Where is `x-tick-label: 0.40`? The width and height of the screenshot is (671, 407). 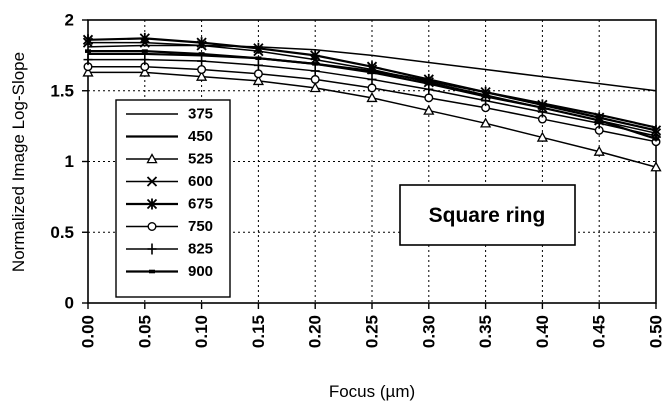 x-tick-label: 0.40 is located at coordinates (542, 331).